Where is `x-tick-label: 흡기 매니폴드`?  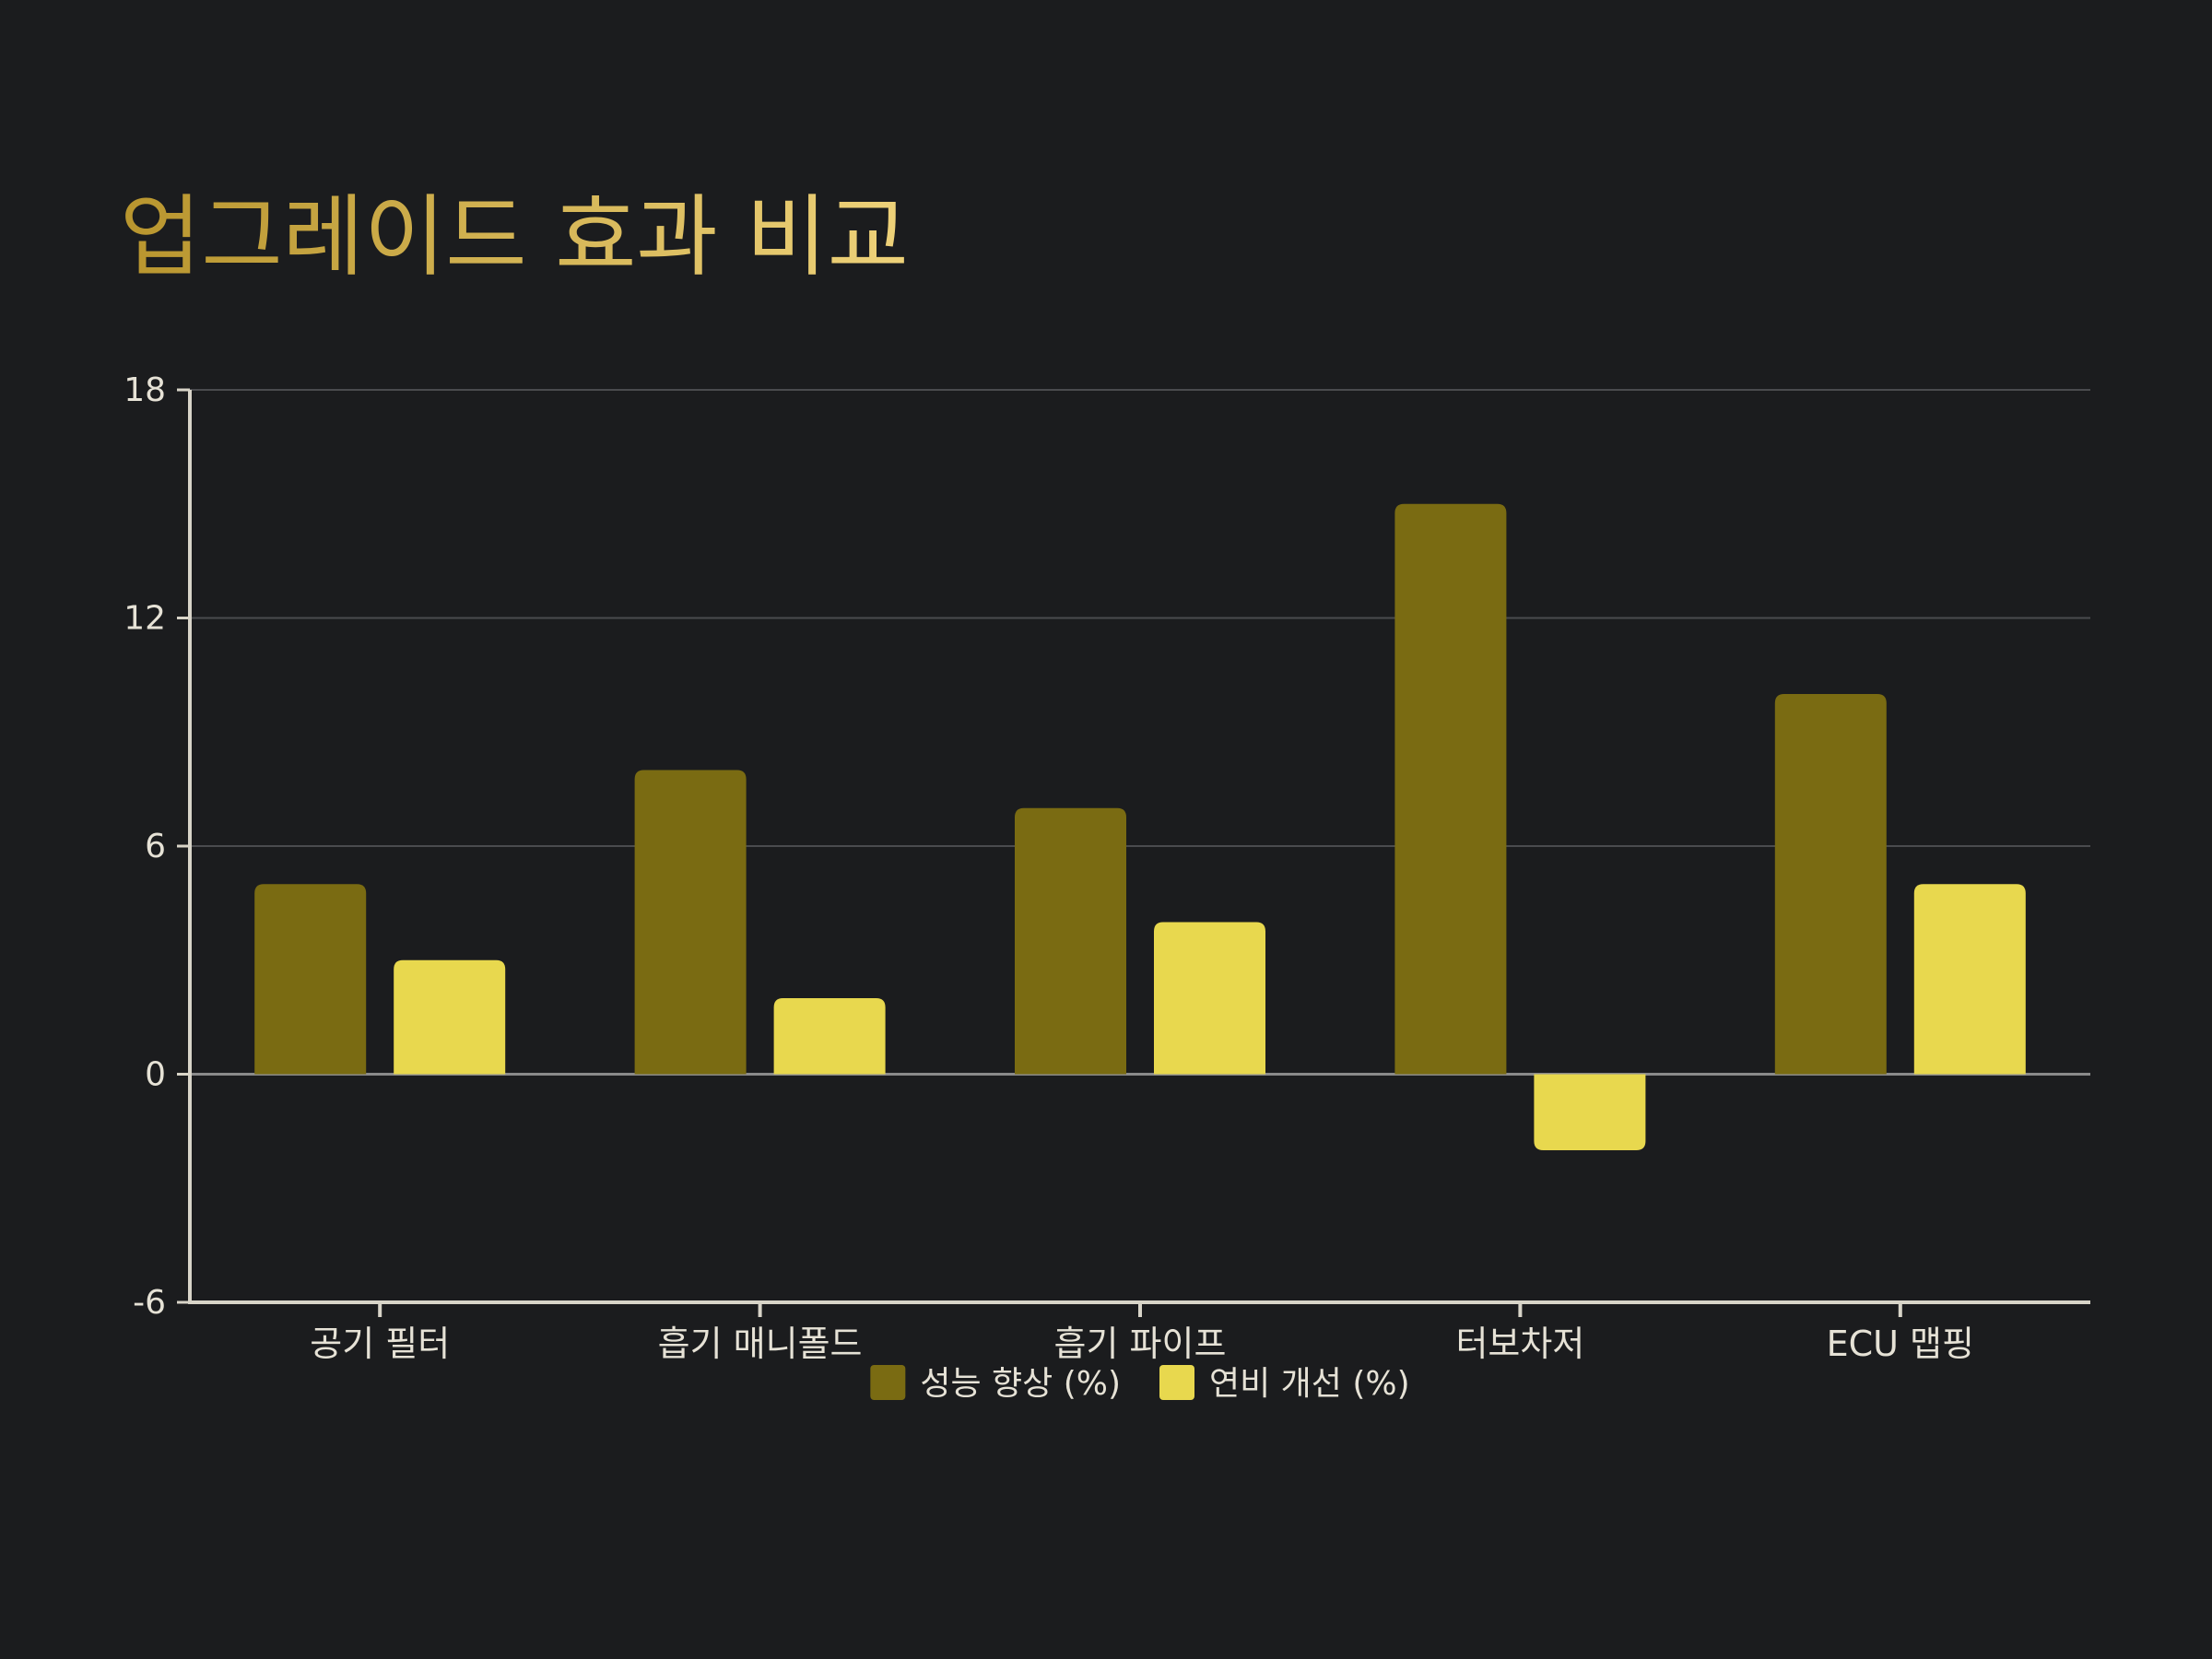 x-tick-label: 흡기 매니폴드 is located at coordinates (760, 1344).